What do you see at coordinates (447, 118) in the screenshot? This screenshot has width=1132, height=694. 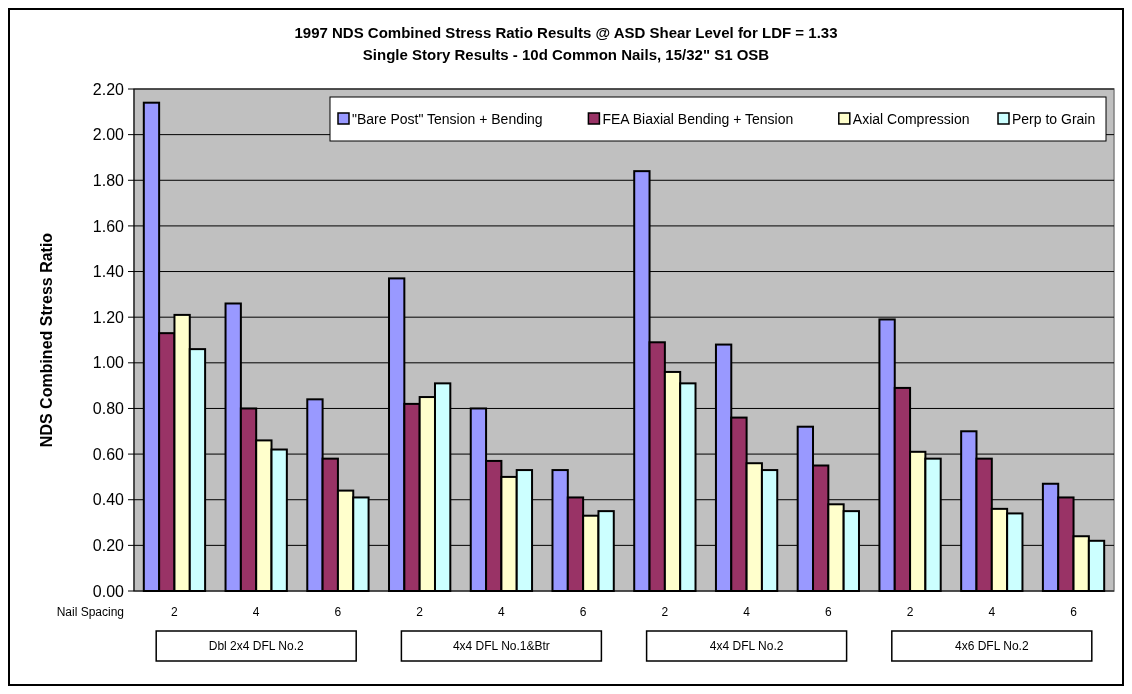 I see `legend-label: "Bare Post" Tension + Bending` at bounding box center [447, 118].